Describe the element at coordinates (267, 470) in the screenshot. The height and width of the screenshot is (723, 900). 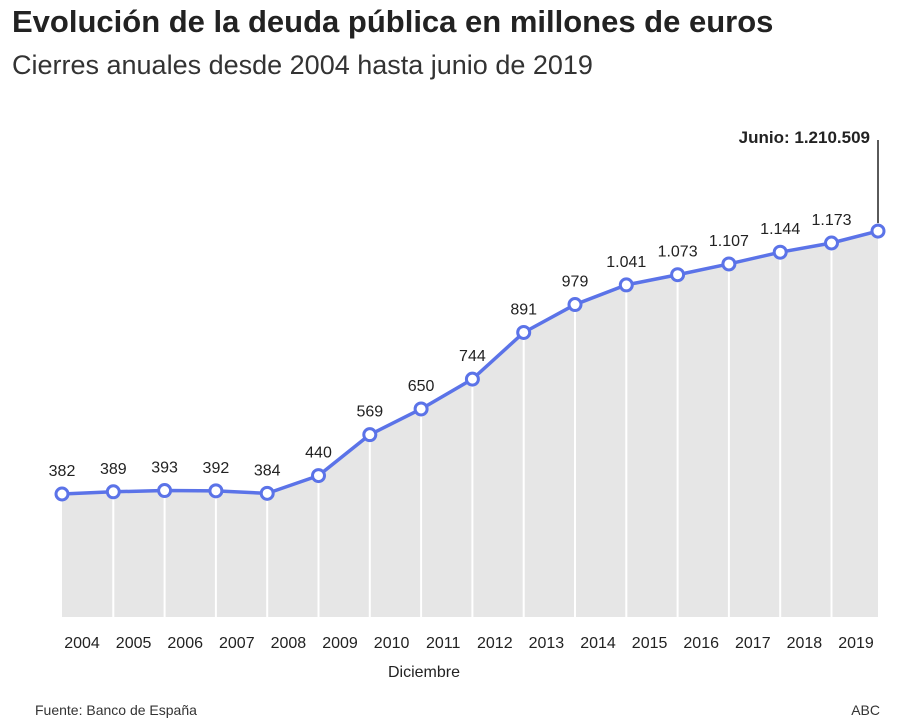
I see `data-label: 384` at that location.